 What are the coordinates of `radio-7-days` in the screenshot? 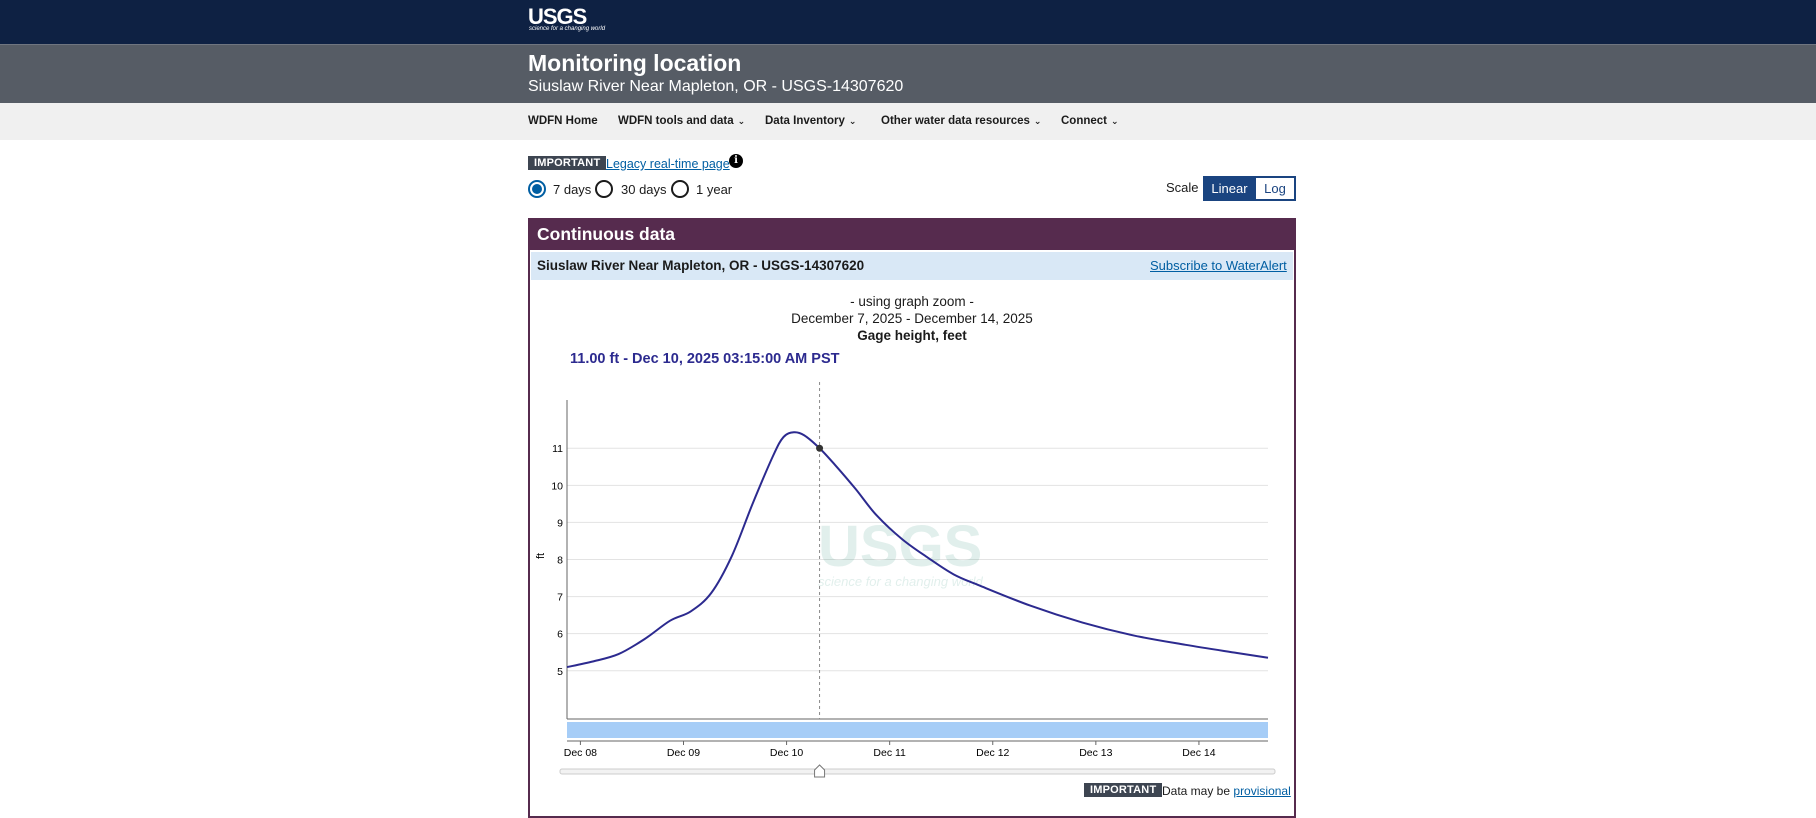 It's located at (537, 189).